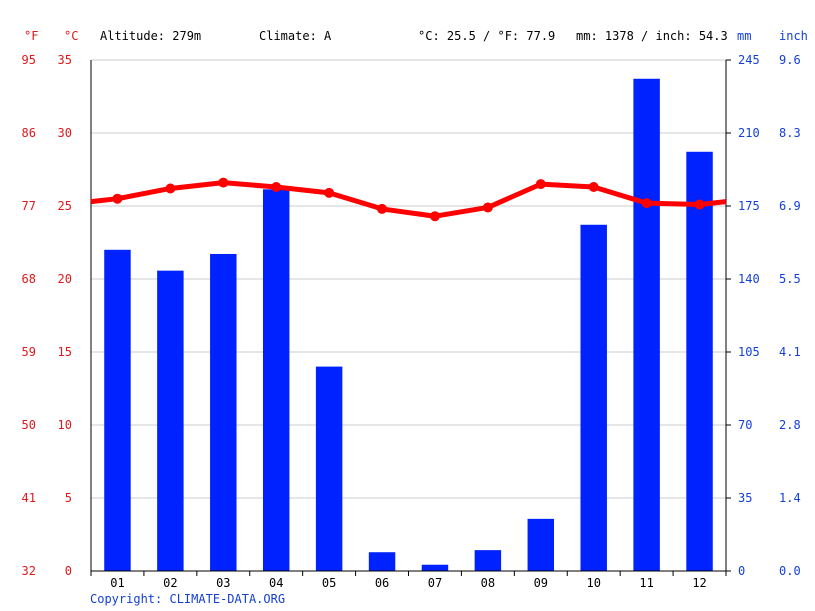 The image size is (815, 611). I want to click on month-label: 05, so click(329, 583).